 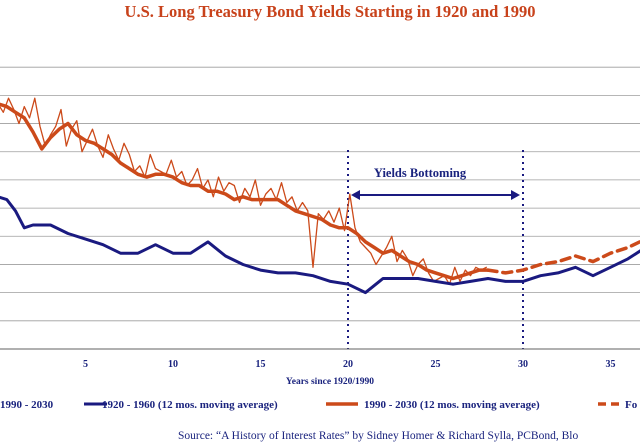 I want to click on x-tick-labels: 5 10 15 20 25 30 35, so click(x=349, y=364).